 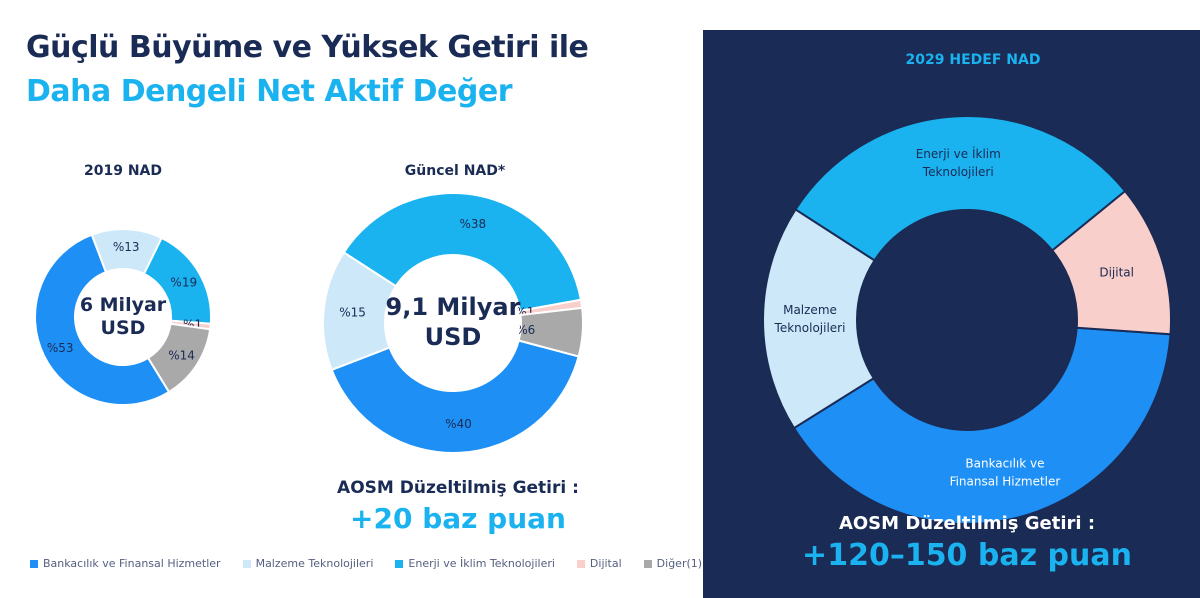 I want to click on legend-label: Dijital, so click(x=605, y=563).